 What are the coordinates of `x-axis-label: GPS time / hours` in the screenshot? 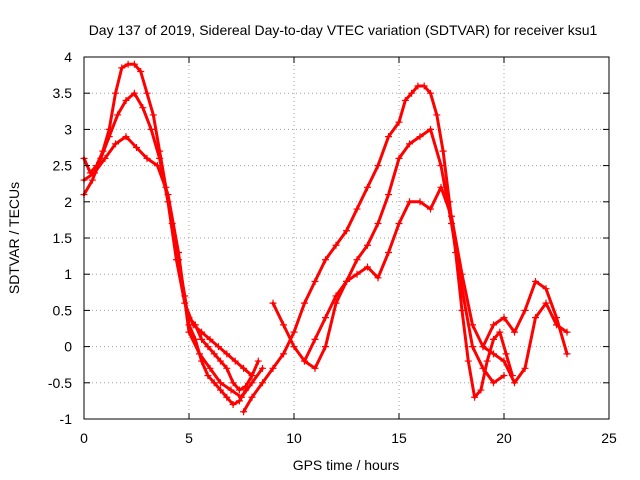 It's located at (346, 465).